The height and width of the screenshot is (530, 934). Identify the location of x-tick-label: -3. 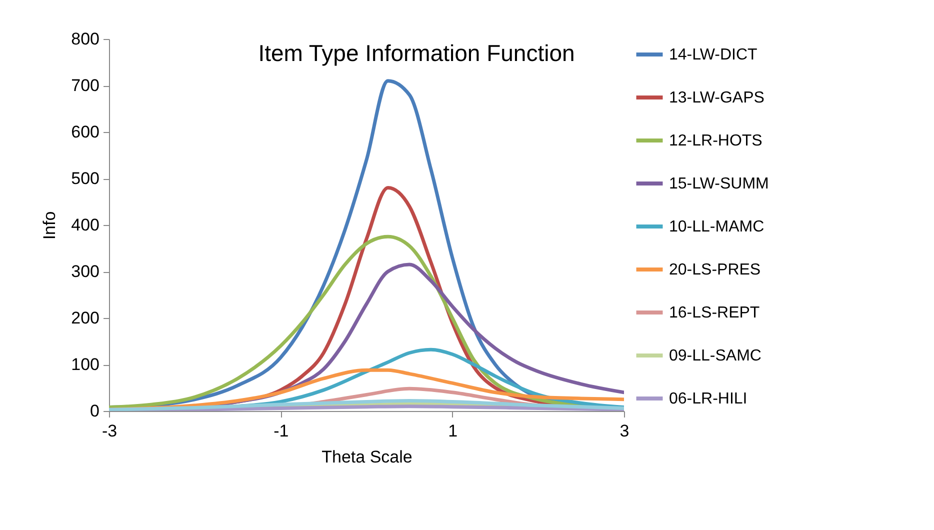
(110, 431).